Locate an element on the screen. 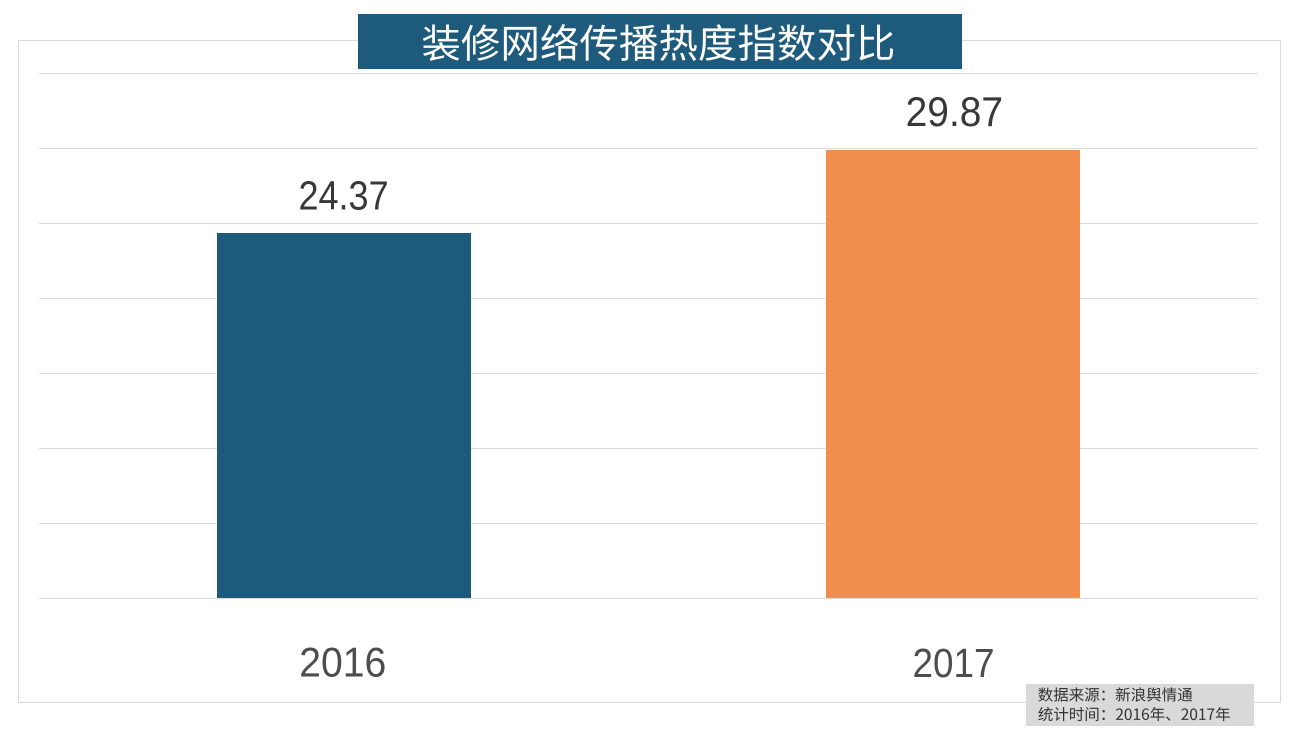  svg-text: 29.87 is located at coordinates (954, 112).